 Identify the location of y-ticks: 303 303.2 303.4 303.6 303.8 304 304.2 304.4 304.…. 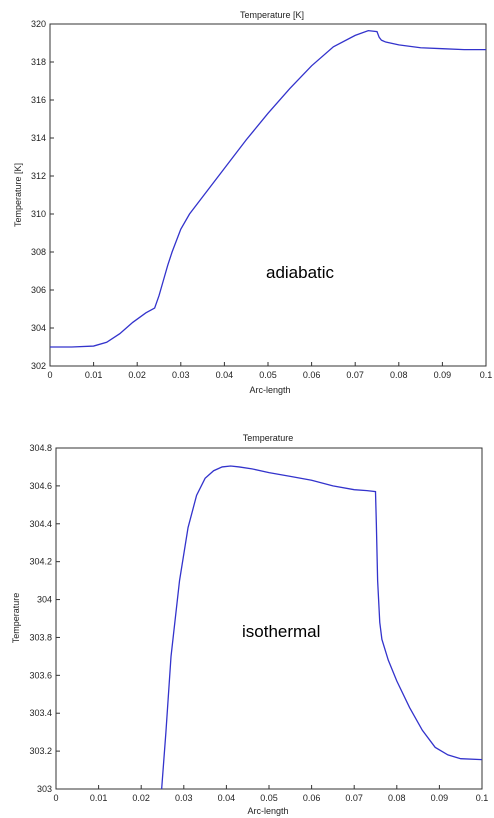
(44, 618).